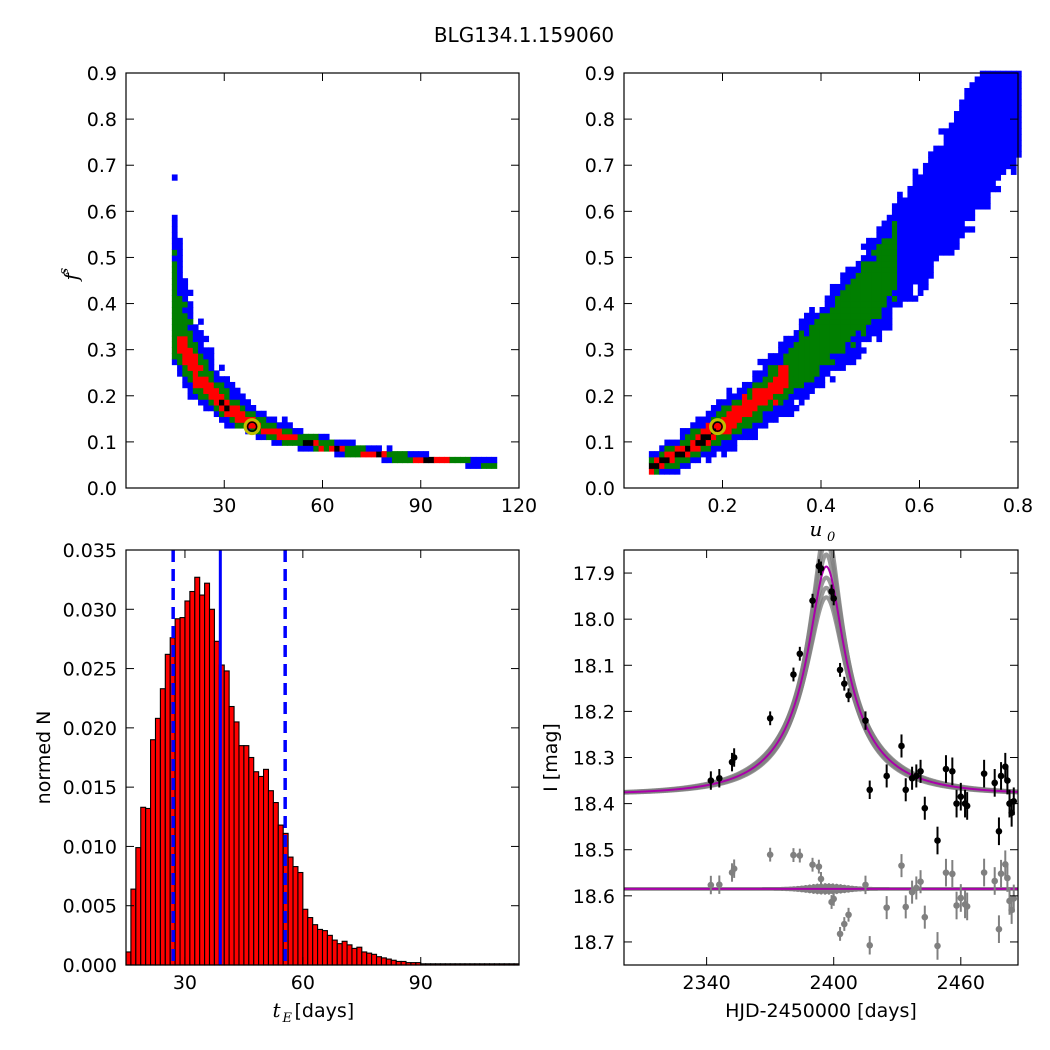 This screenshot has height=1050, width=1050. Describe the element at coordinates (1018, 506) in the screenshot. I see `x-tick-label: 0.8` at that location.